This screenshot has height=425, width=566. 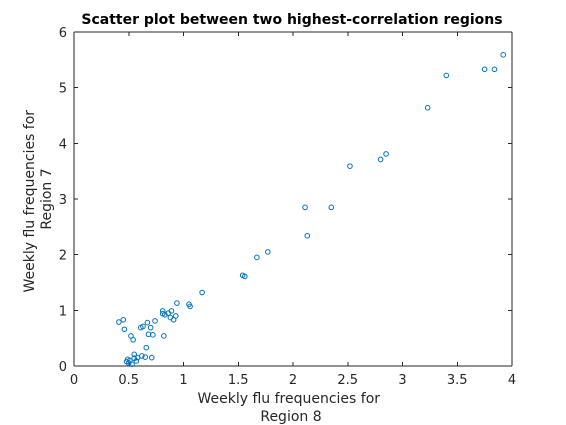 What do you see at coordinates (347, 380) in the screenshot?
I see `x-tick-label: 2.5` at bounding box center [347, 380].